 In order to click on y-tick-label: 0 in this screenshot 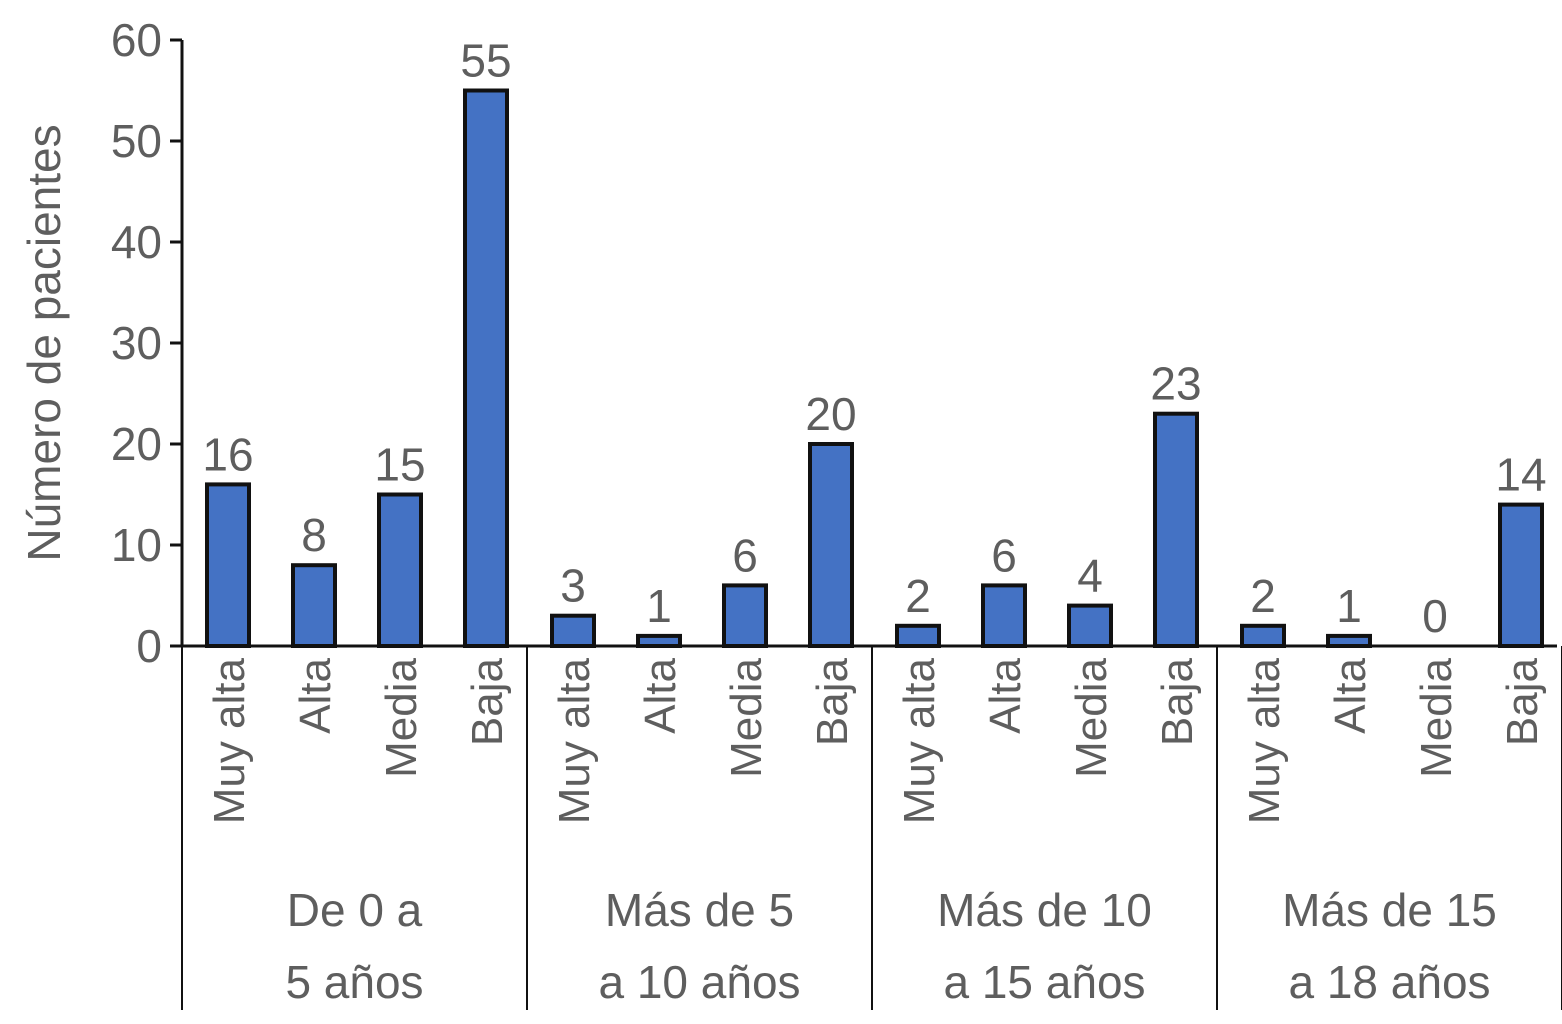, I will do `click(149, 646)`.